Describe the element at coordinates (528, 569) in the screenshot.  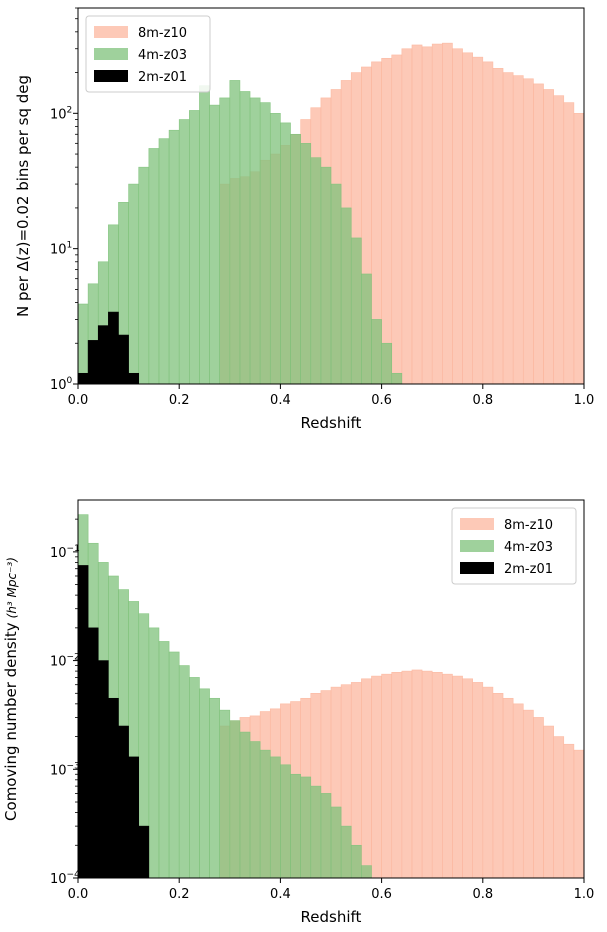
I see `legend-label: 2m-z01` at that location.